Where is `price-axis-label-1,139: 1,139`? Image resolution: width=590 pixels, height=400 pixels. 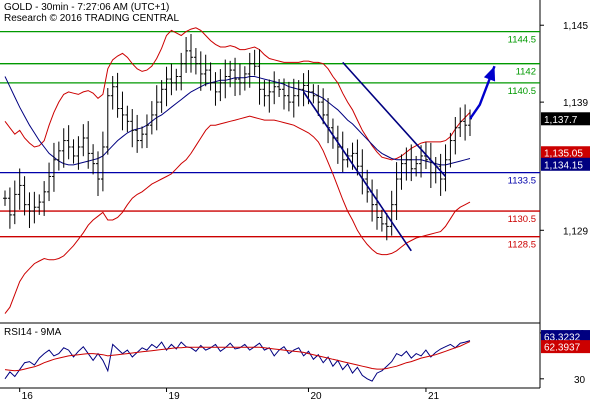
price-axis-label-1,139: 1,139 is located at coordinates (575, 103).